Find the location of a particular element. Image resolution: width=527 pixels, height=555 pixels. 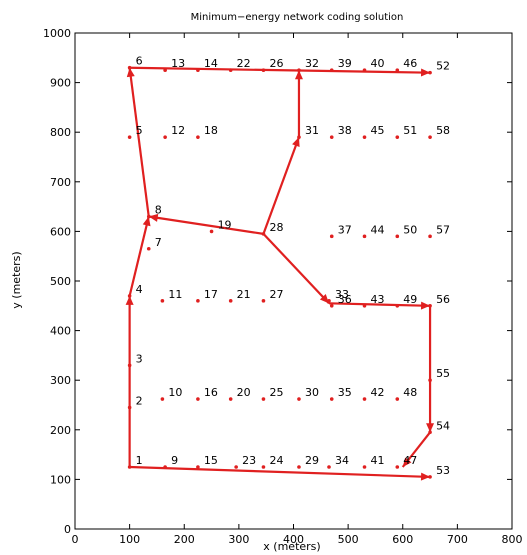

y-tick-label: 700 is located at coordinates (60, 182).